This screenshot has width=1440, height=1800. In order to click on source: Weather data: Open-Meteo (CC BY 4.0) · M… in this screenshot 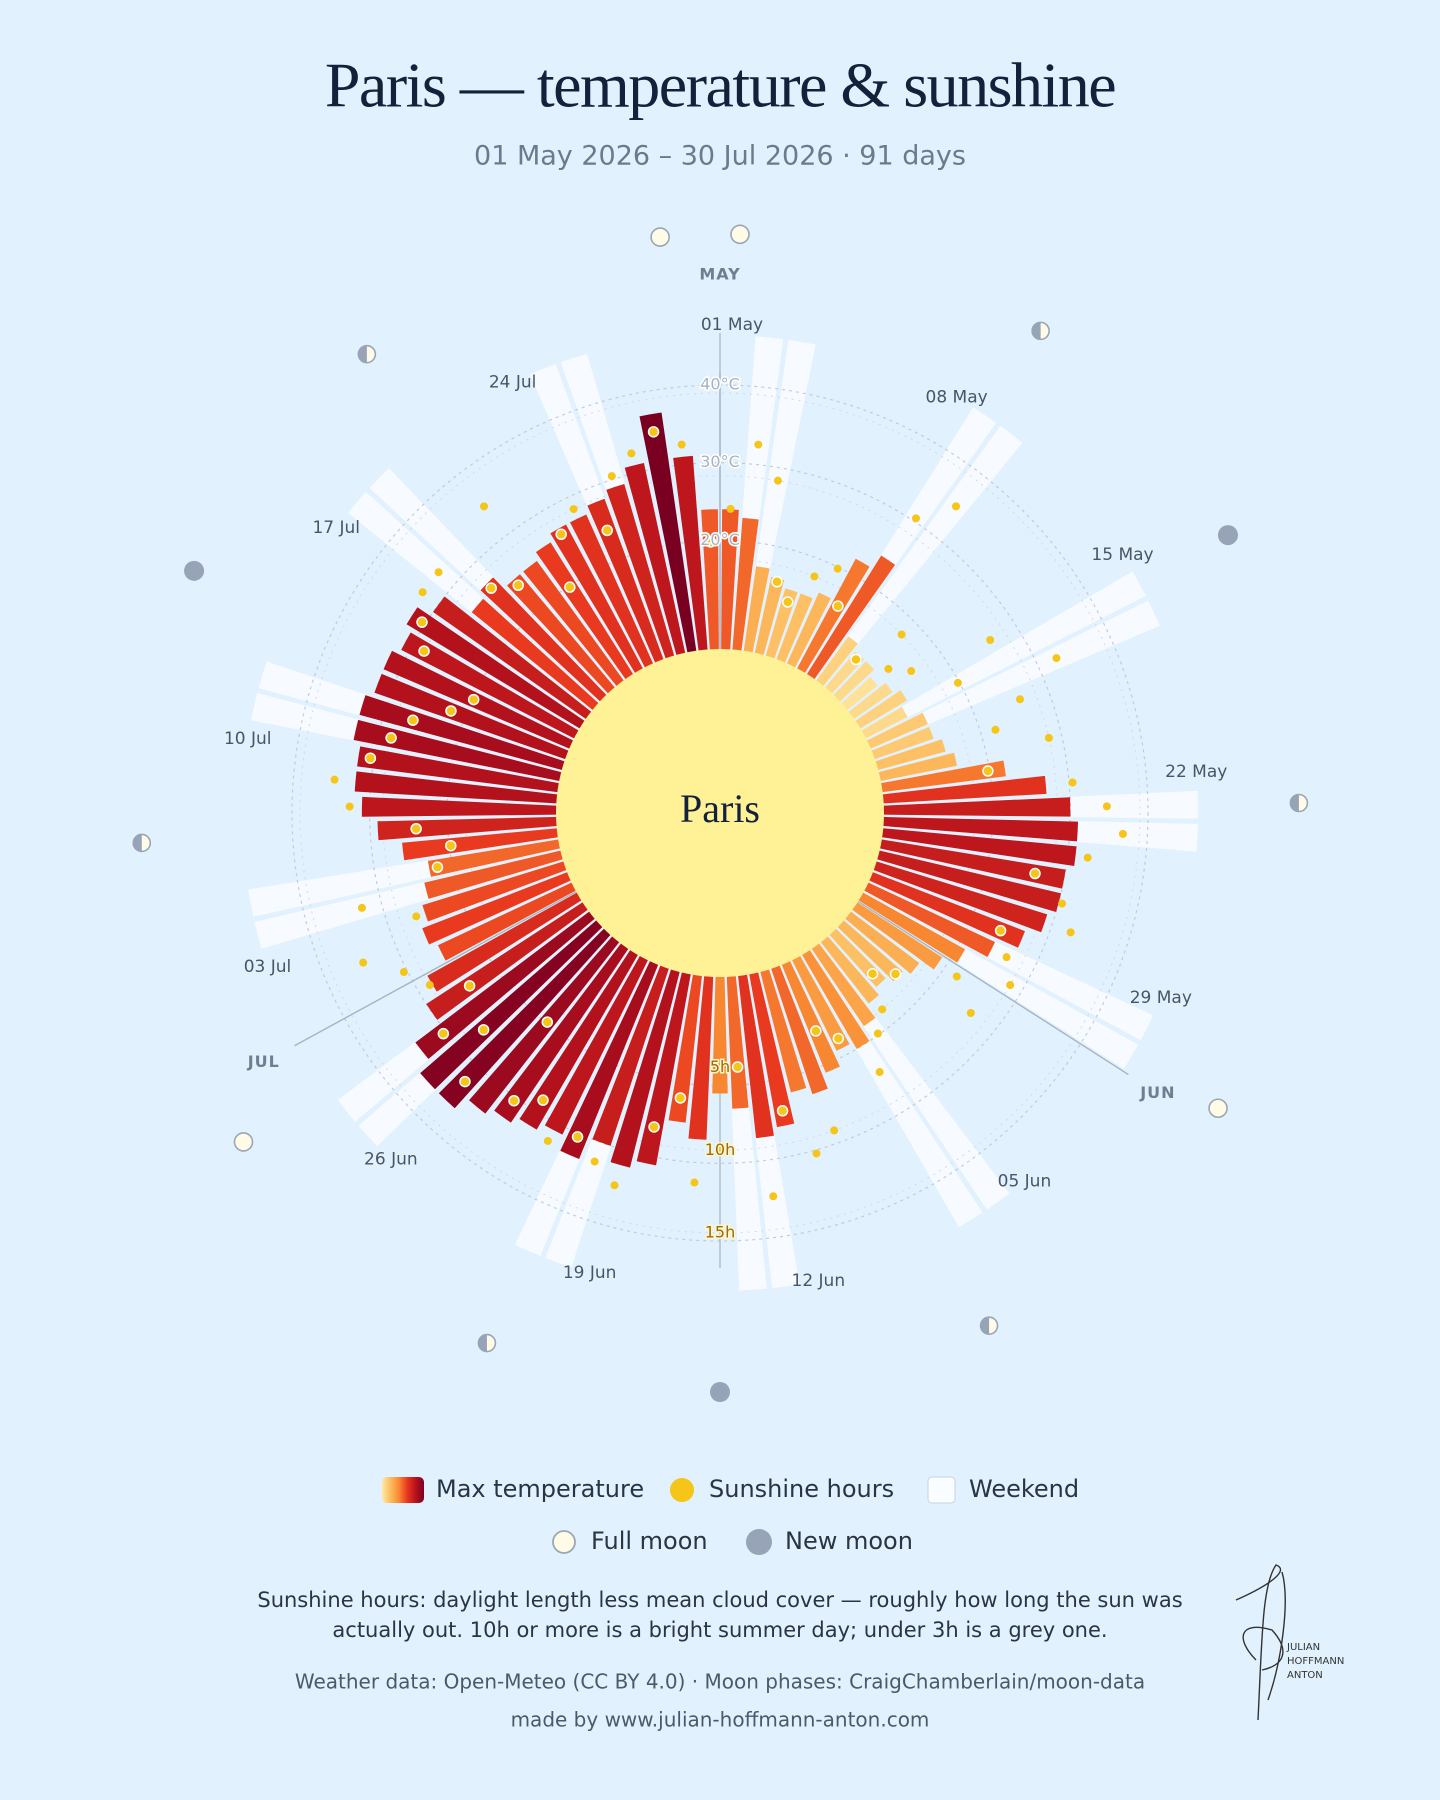, I will do `click(720, 1682)`.